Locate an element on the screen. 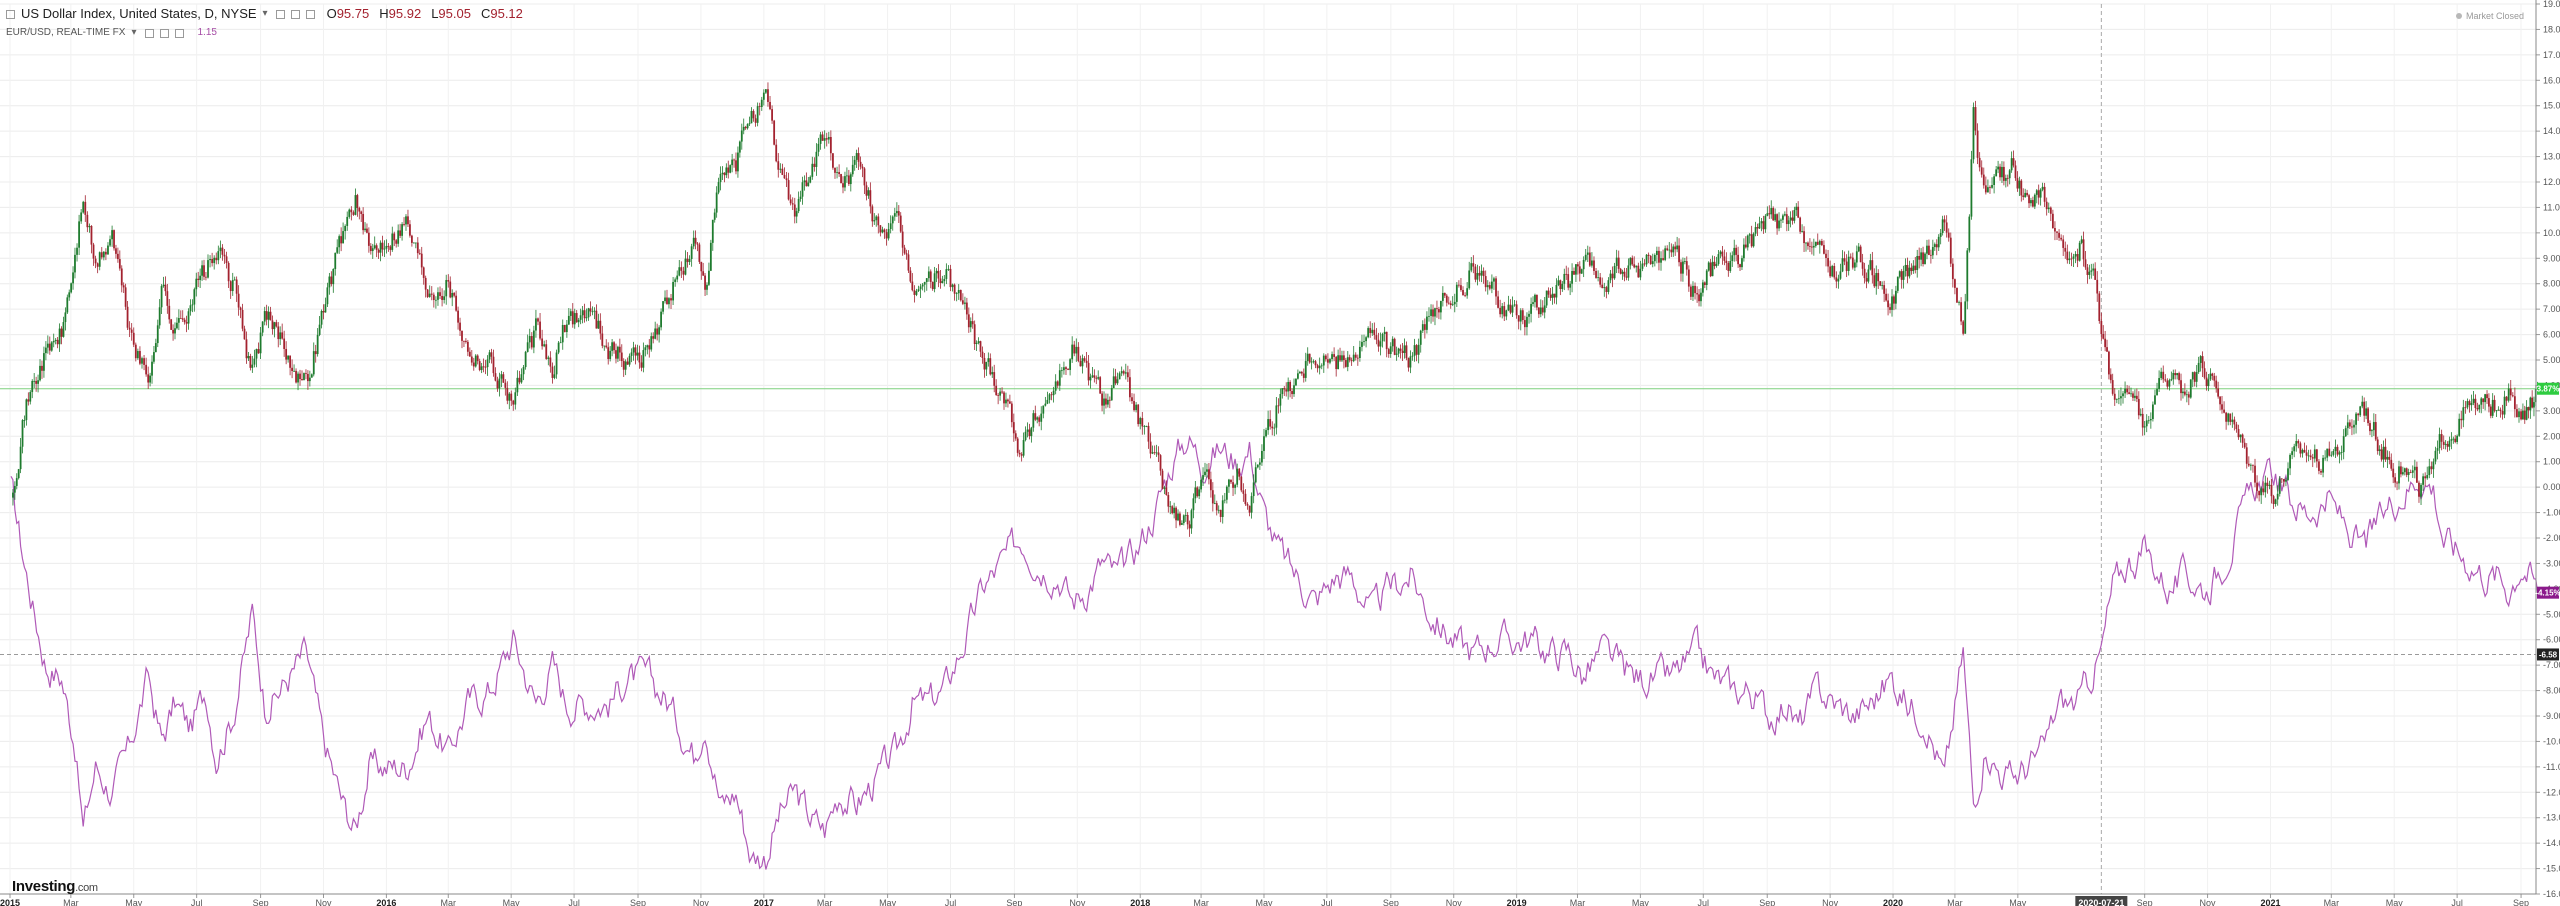  instrument-title: US Dollar Index, United States, D, NYSE is located at coordinates (139, 13).